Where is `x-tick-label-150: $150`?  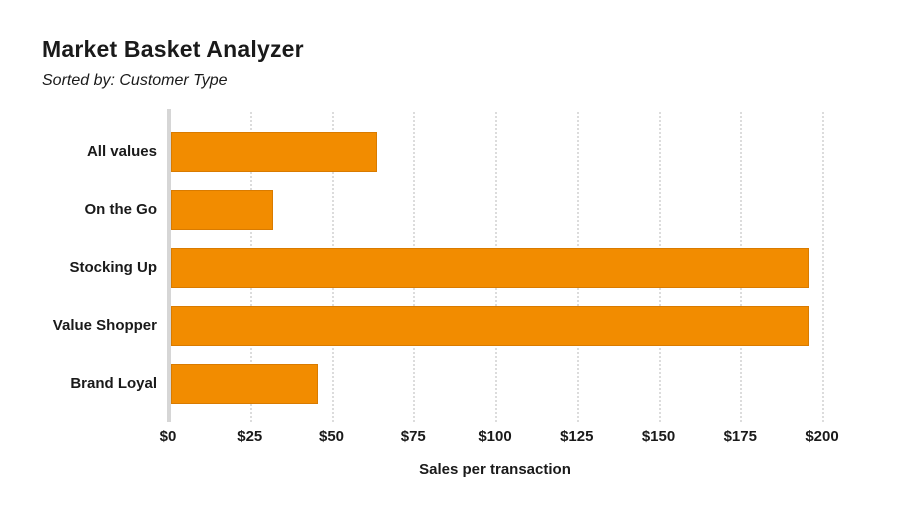 x-tick-label-150: $150 is located at coordinates (658, 436).